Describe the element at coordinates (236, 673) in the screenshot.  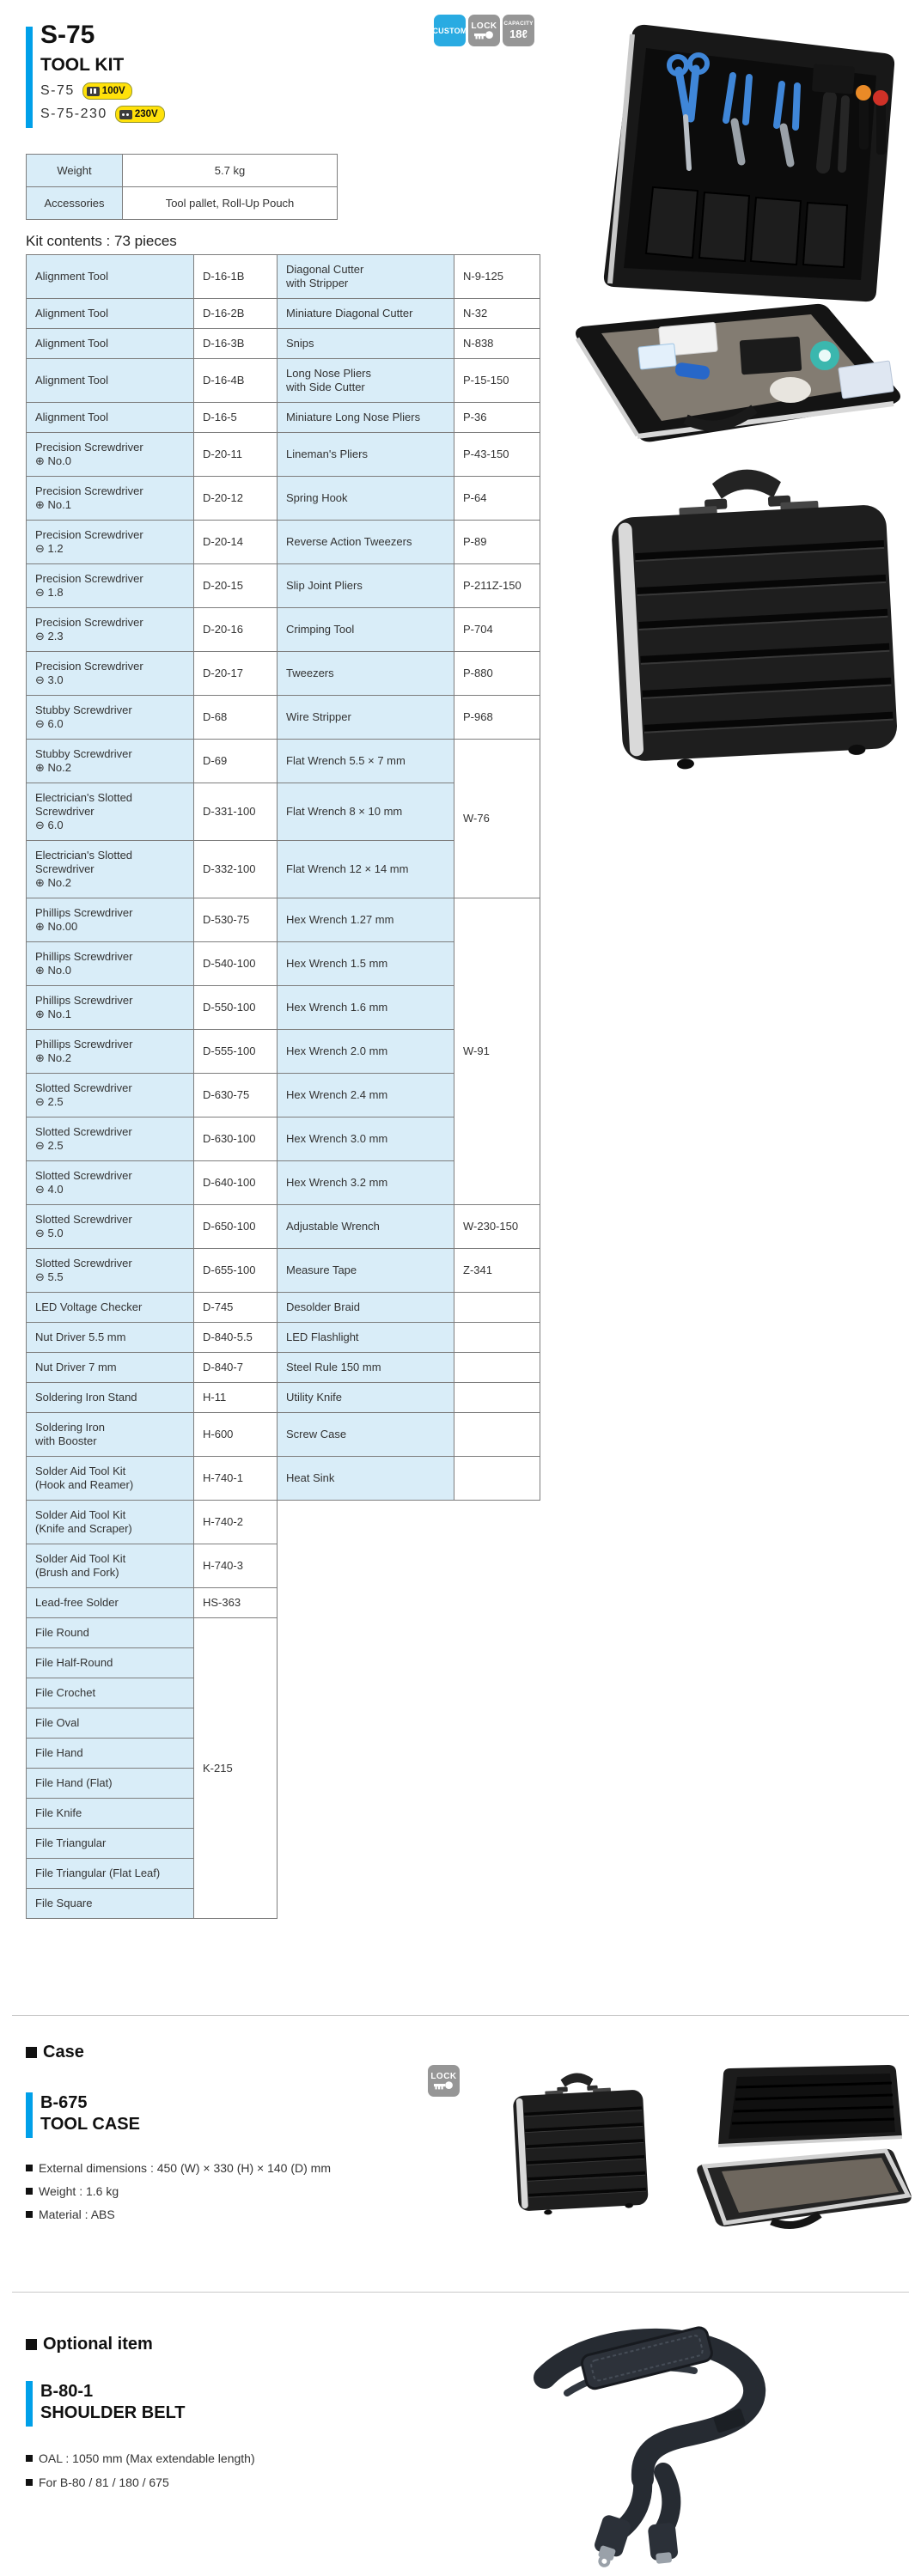
I see `model-number-cell: D-20-17` at that location.